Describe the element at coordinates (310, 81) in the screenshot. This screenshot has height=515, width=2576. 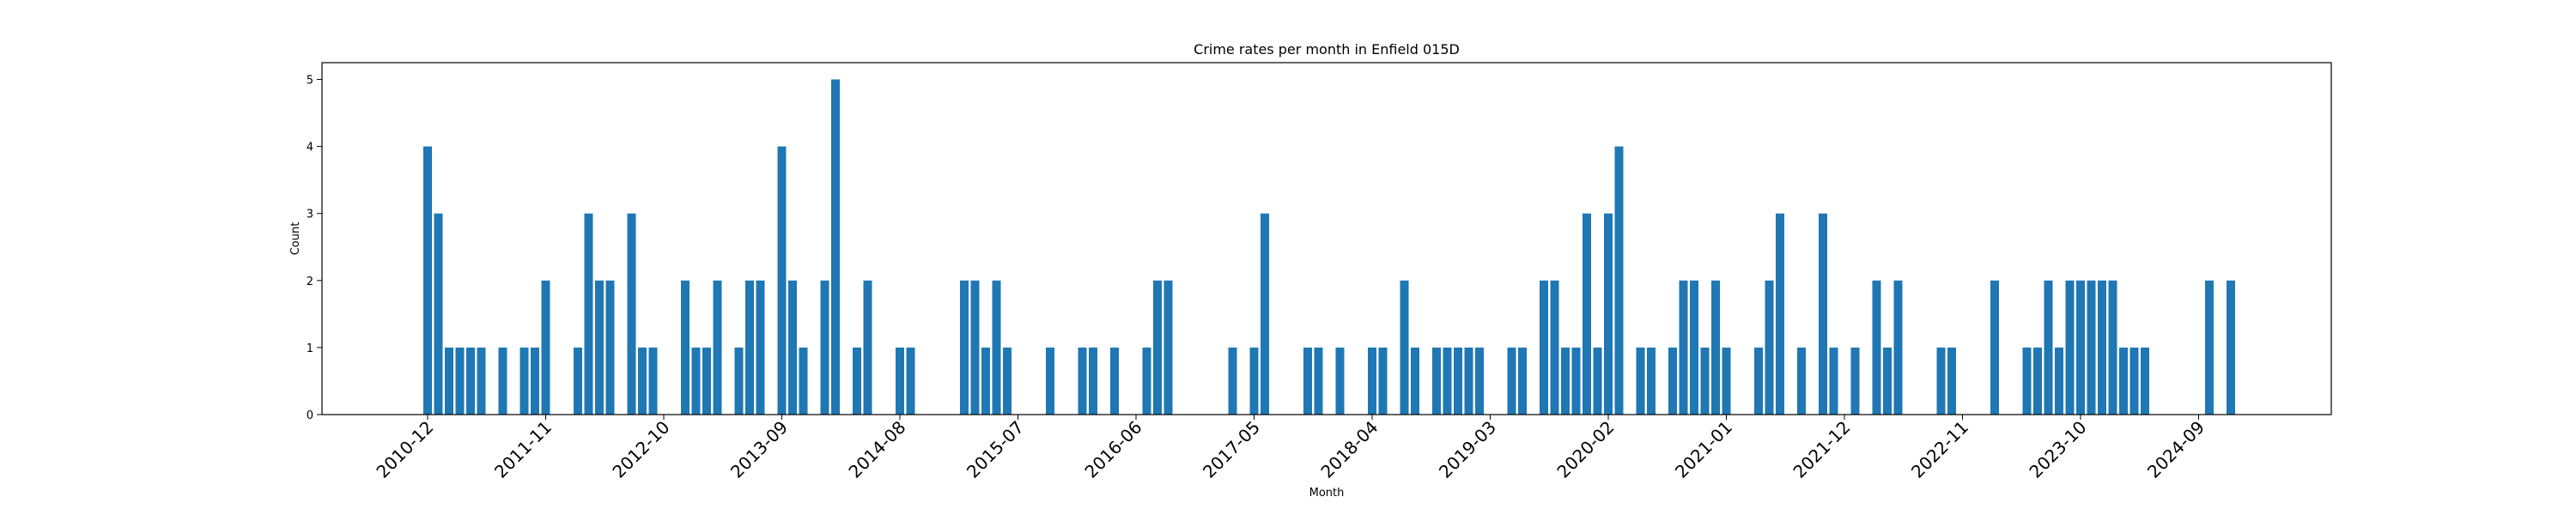
I see `y-tick-label-5: 5` at that location.